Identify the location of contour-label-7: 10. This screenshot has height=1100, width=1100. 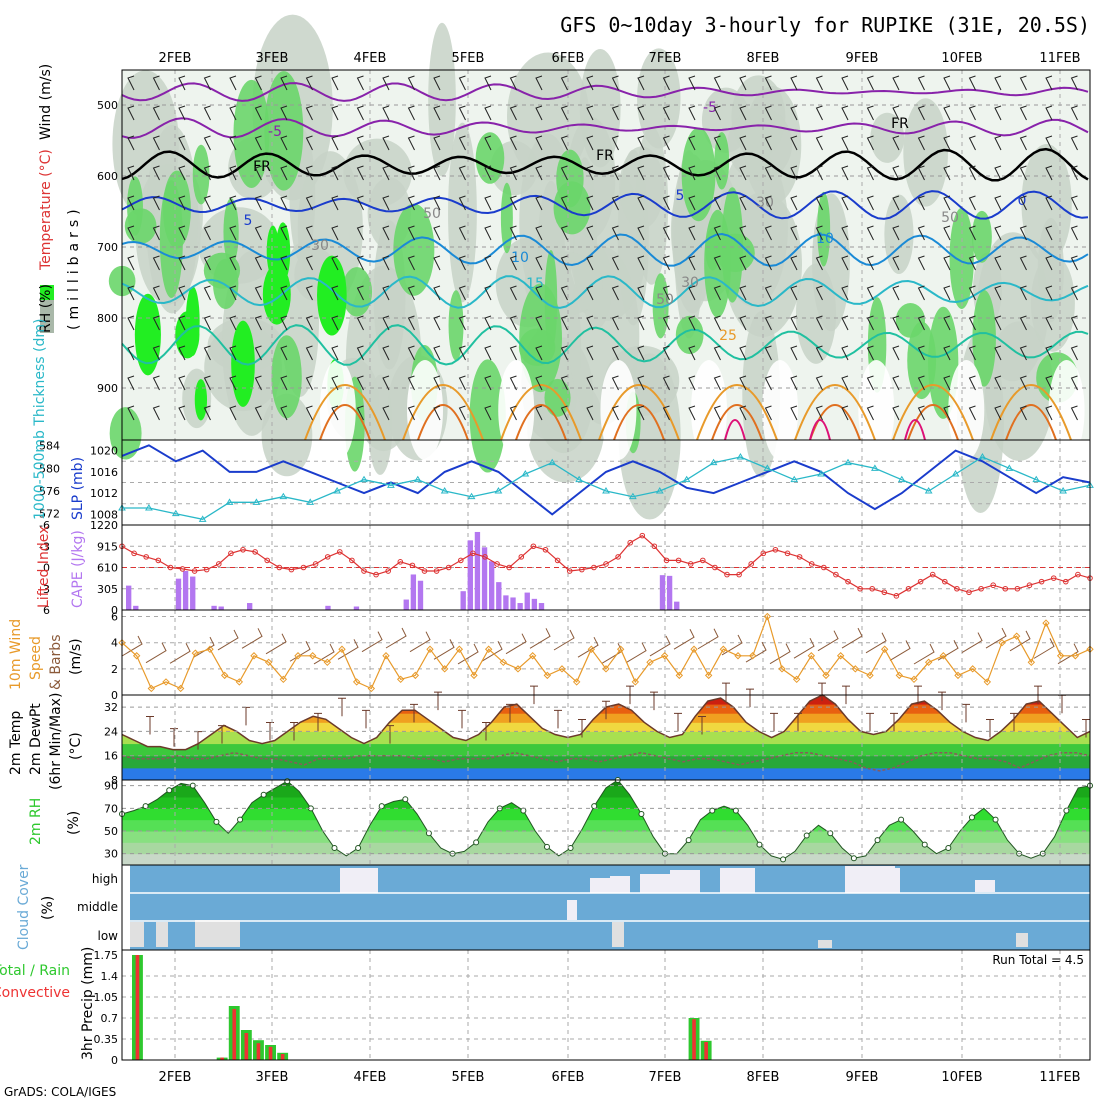
(520, 258).